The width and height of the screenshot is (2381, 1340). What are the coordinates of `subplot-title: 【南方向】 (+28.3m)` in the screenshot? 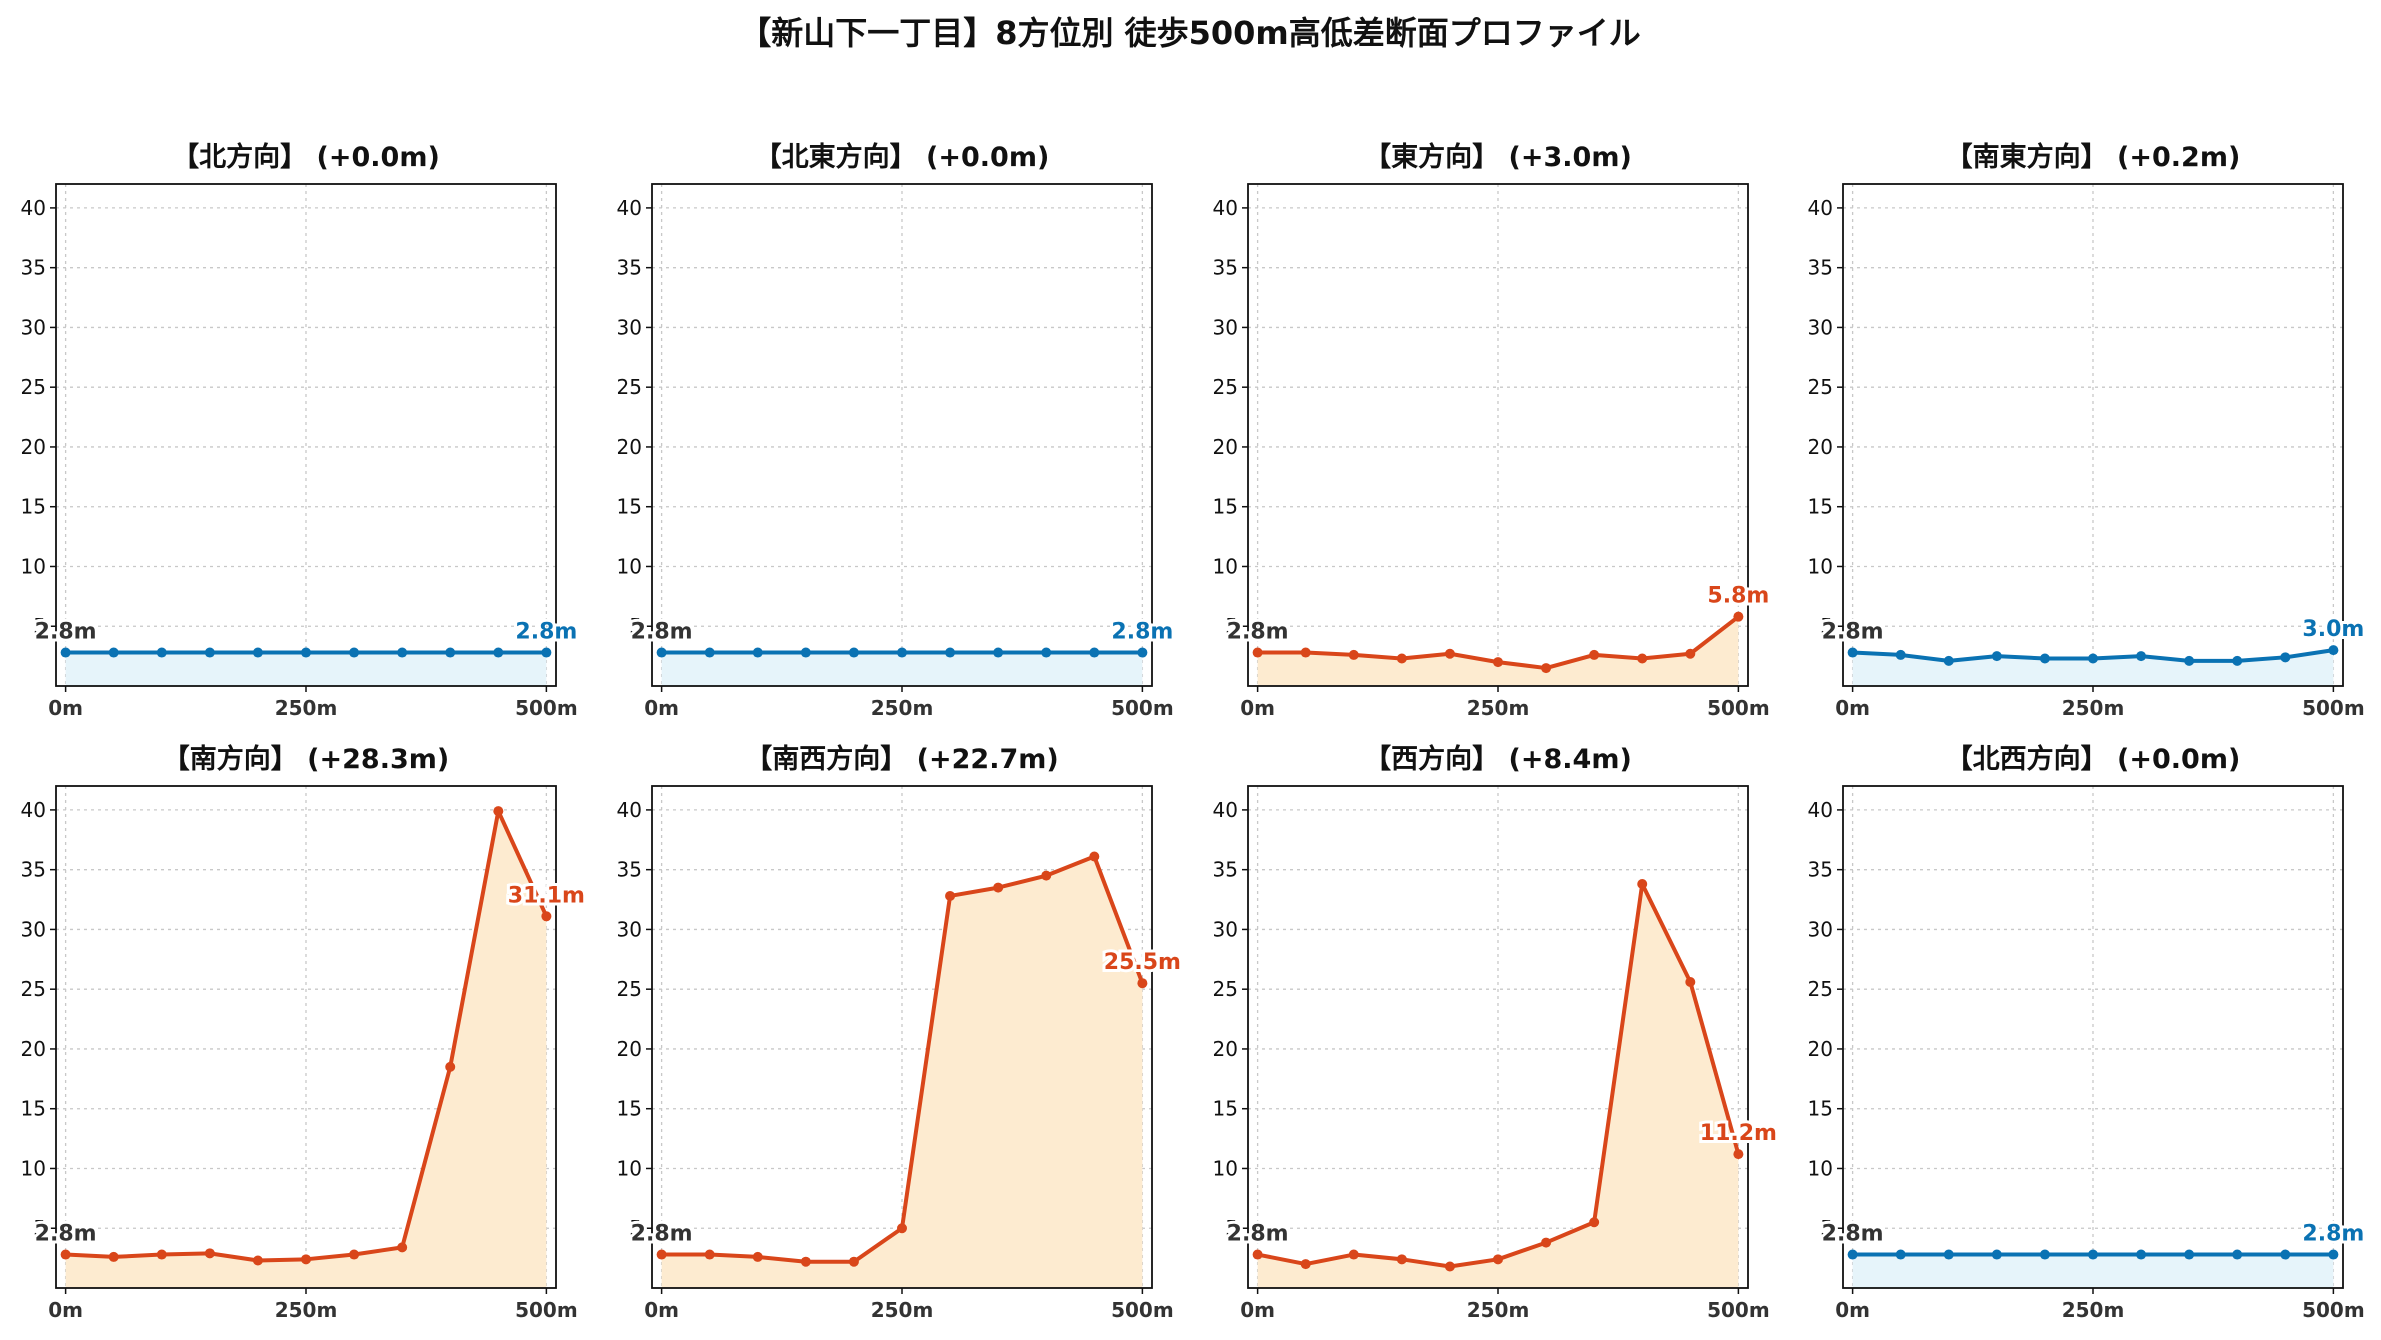 It's located at (306, 759).